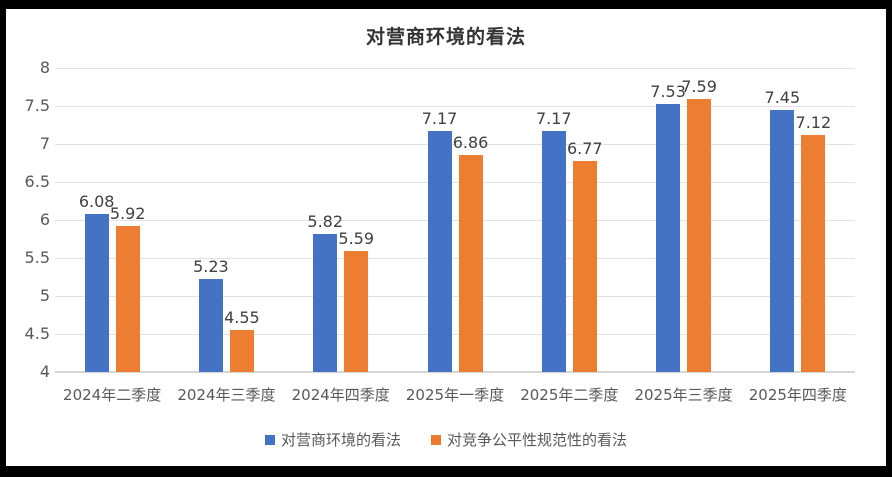 The height and width of the screenshot is (477, 892). Describe the element at coordinates (683, 395) in the screenshot. I see `x-axis-category-label: 2025年三季度` at that location.